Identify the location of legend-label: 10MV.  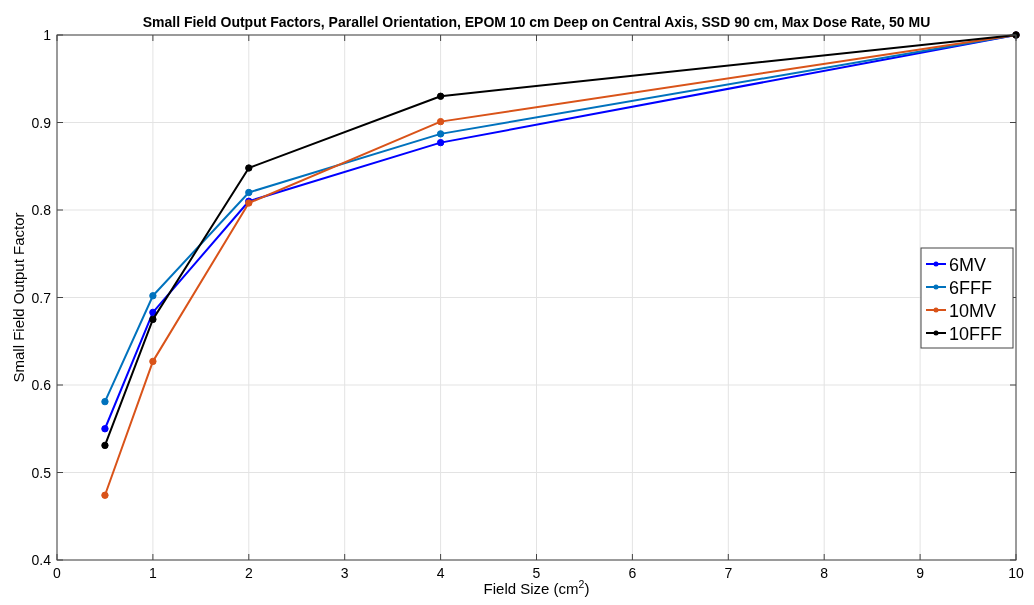
(973, 311).